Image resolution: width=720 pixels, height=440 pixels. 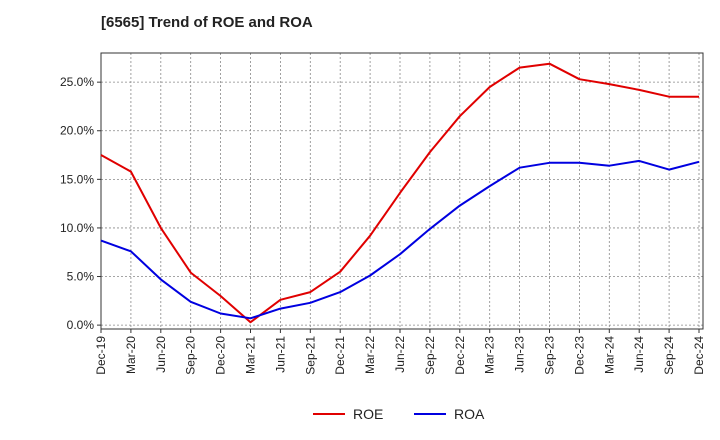 I want to click on x-tick-label: Mar-20, so click(x=131, y=355).